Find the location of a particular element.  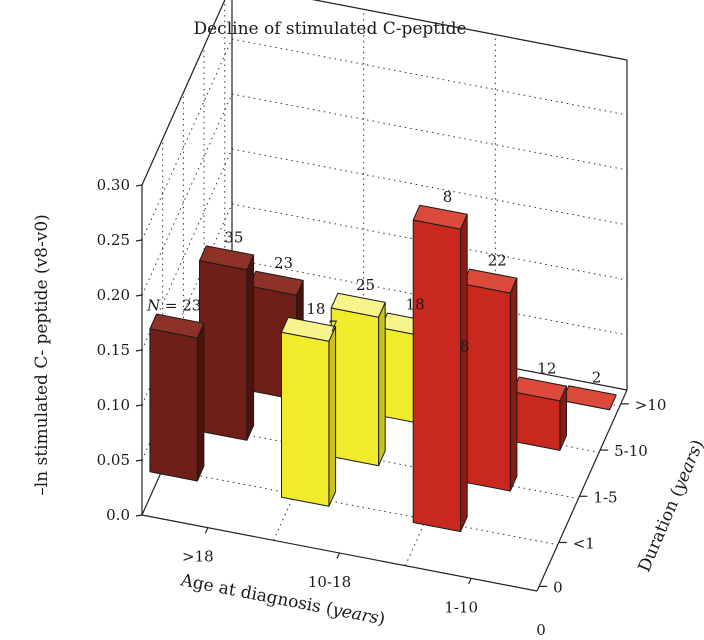

y-tick-label: <1 is located at coordinates (584, 543).